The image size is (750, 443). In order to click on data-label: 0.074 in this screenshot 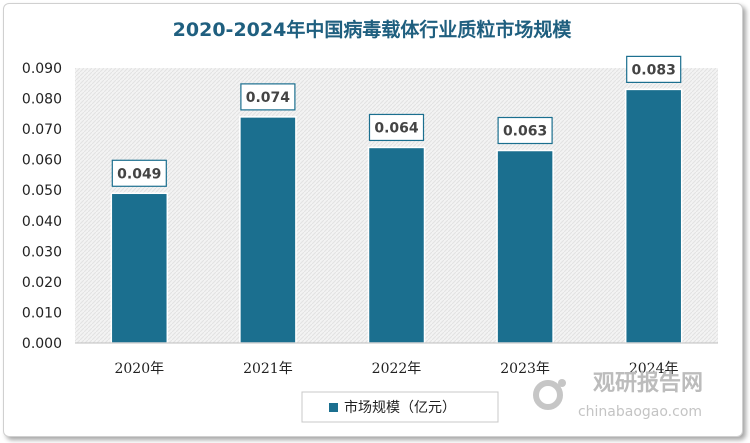, I will do `click(268, 98)`.